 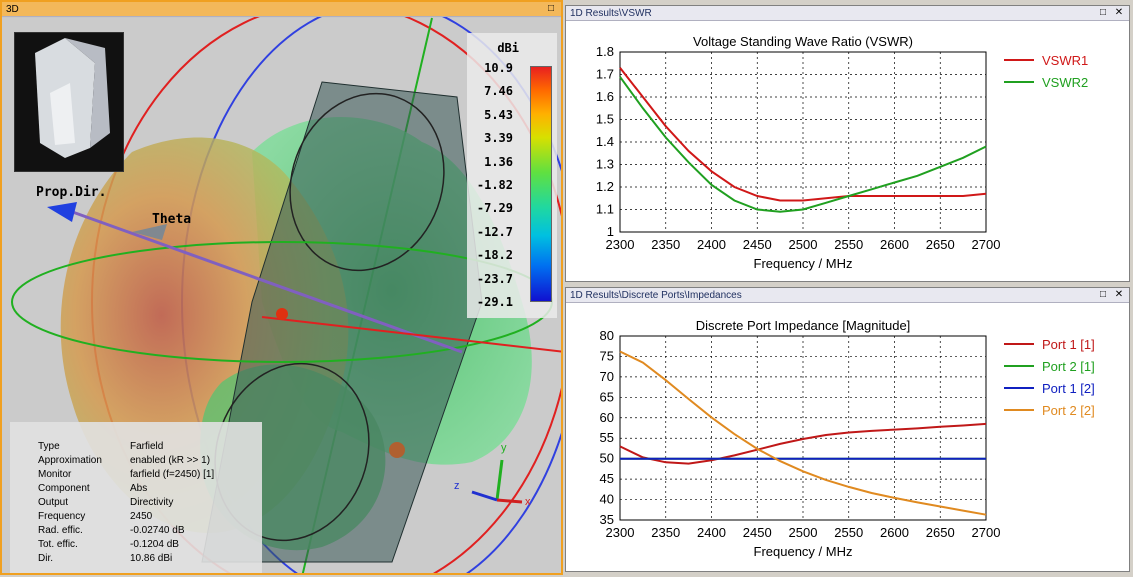 What do you see at coordinates (607, 458) in the screenshot?
I see `y-tick-label: 50` at bounding box center [607, 458].